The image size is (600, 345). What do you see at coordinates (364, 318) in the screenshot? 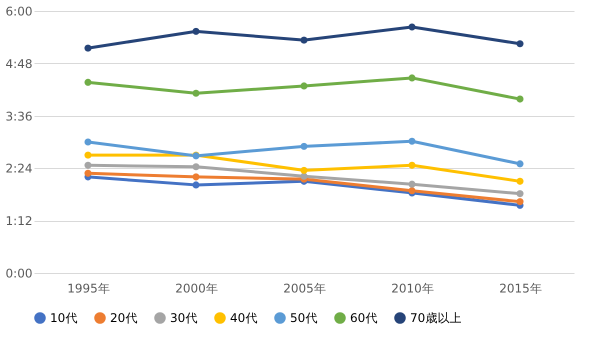
I see `legend-label: 60代` at bounding box center [364, 318].